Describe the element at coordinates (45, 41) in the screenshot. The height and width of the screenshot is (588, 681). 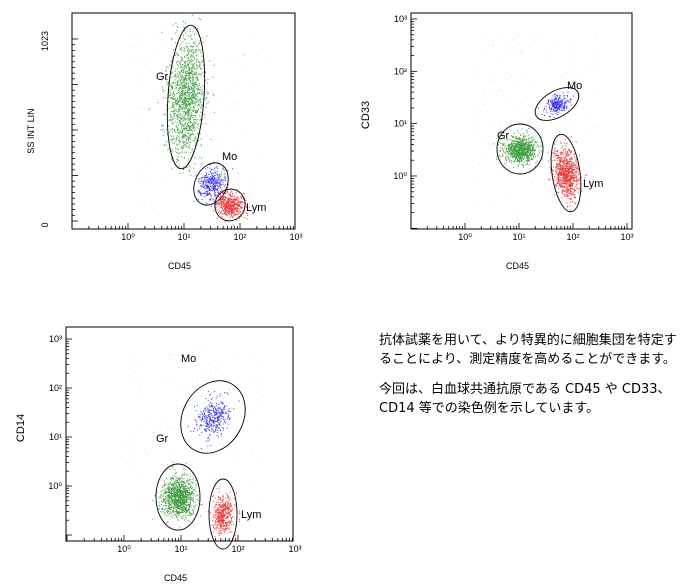
I see `y-tick-label: 1023` at that location.